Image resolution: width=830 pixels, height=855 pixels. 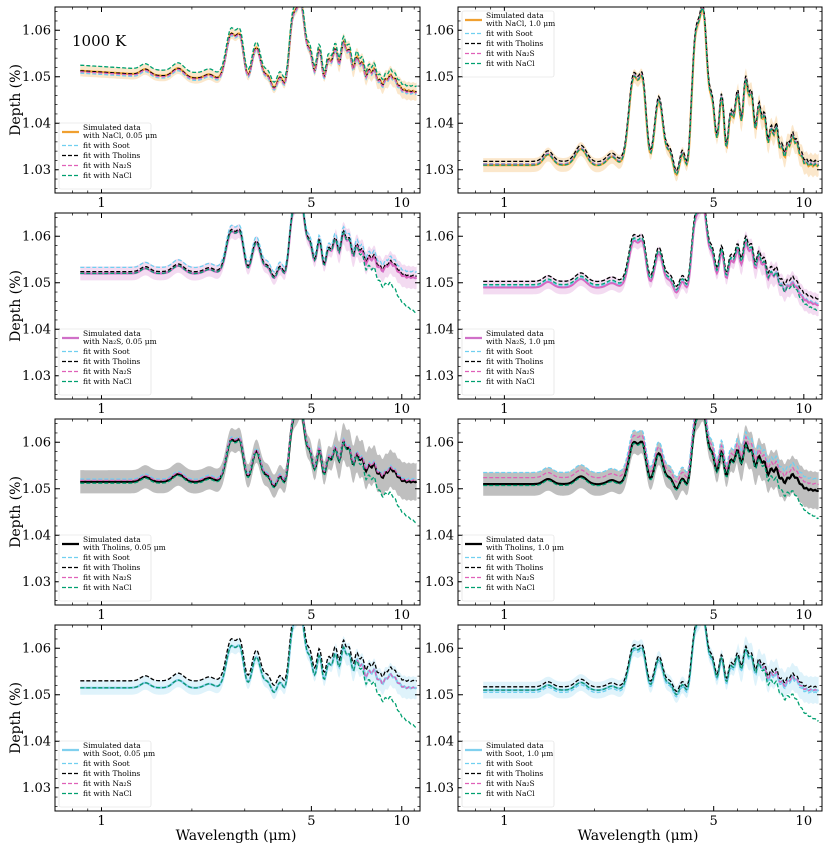 What do you see at coordinates (120, 341) in the screenshot?
I see `legend-data-label: with Na₂S, 0.05 μm` at bounding box center [120, 341].